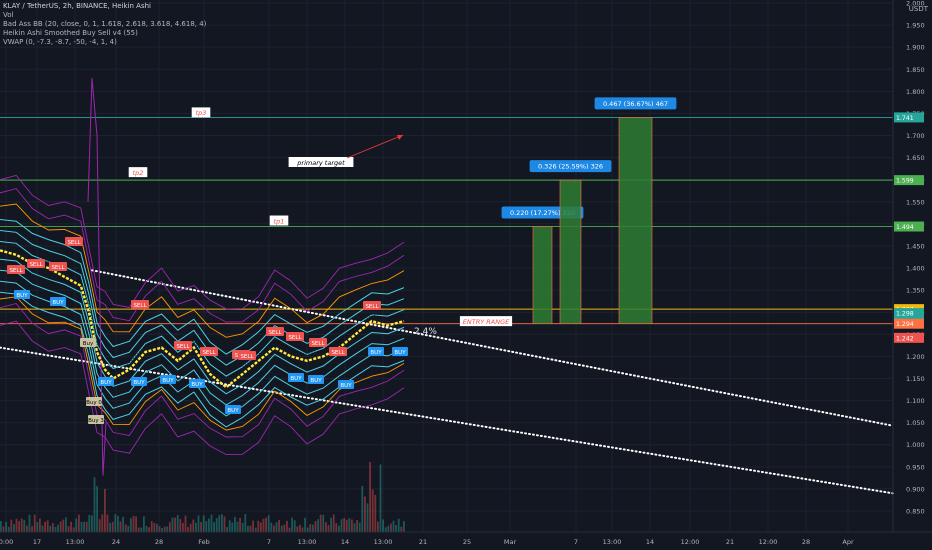 This screenshot has height=550, width=932. Describe the element at coordinates (275, 333) in the screenshot. I see `sell-tag: SELL` at that location.